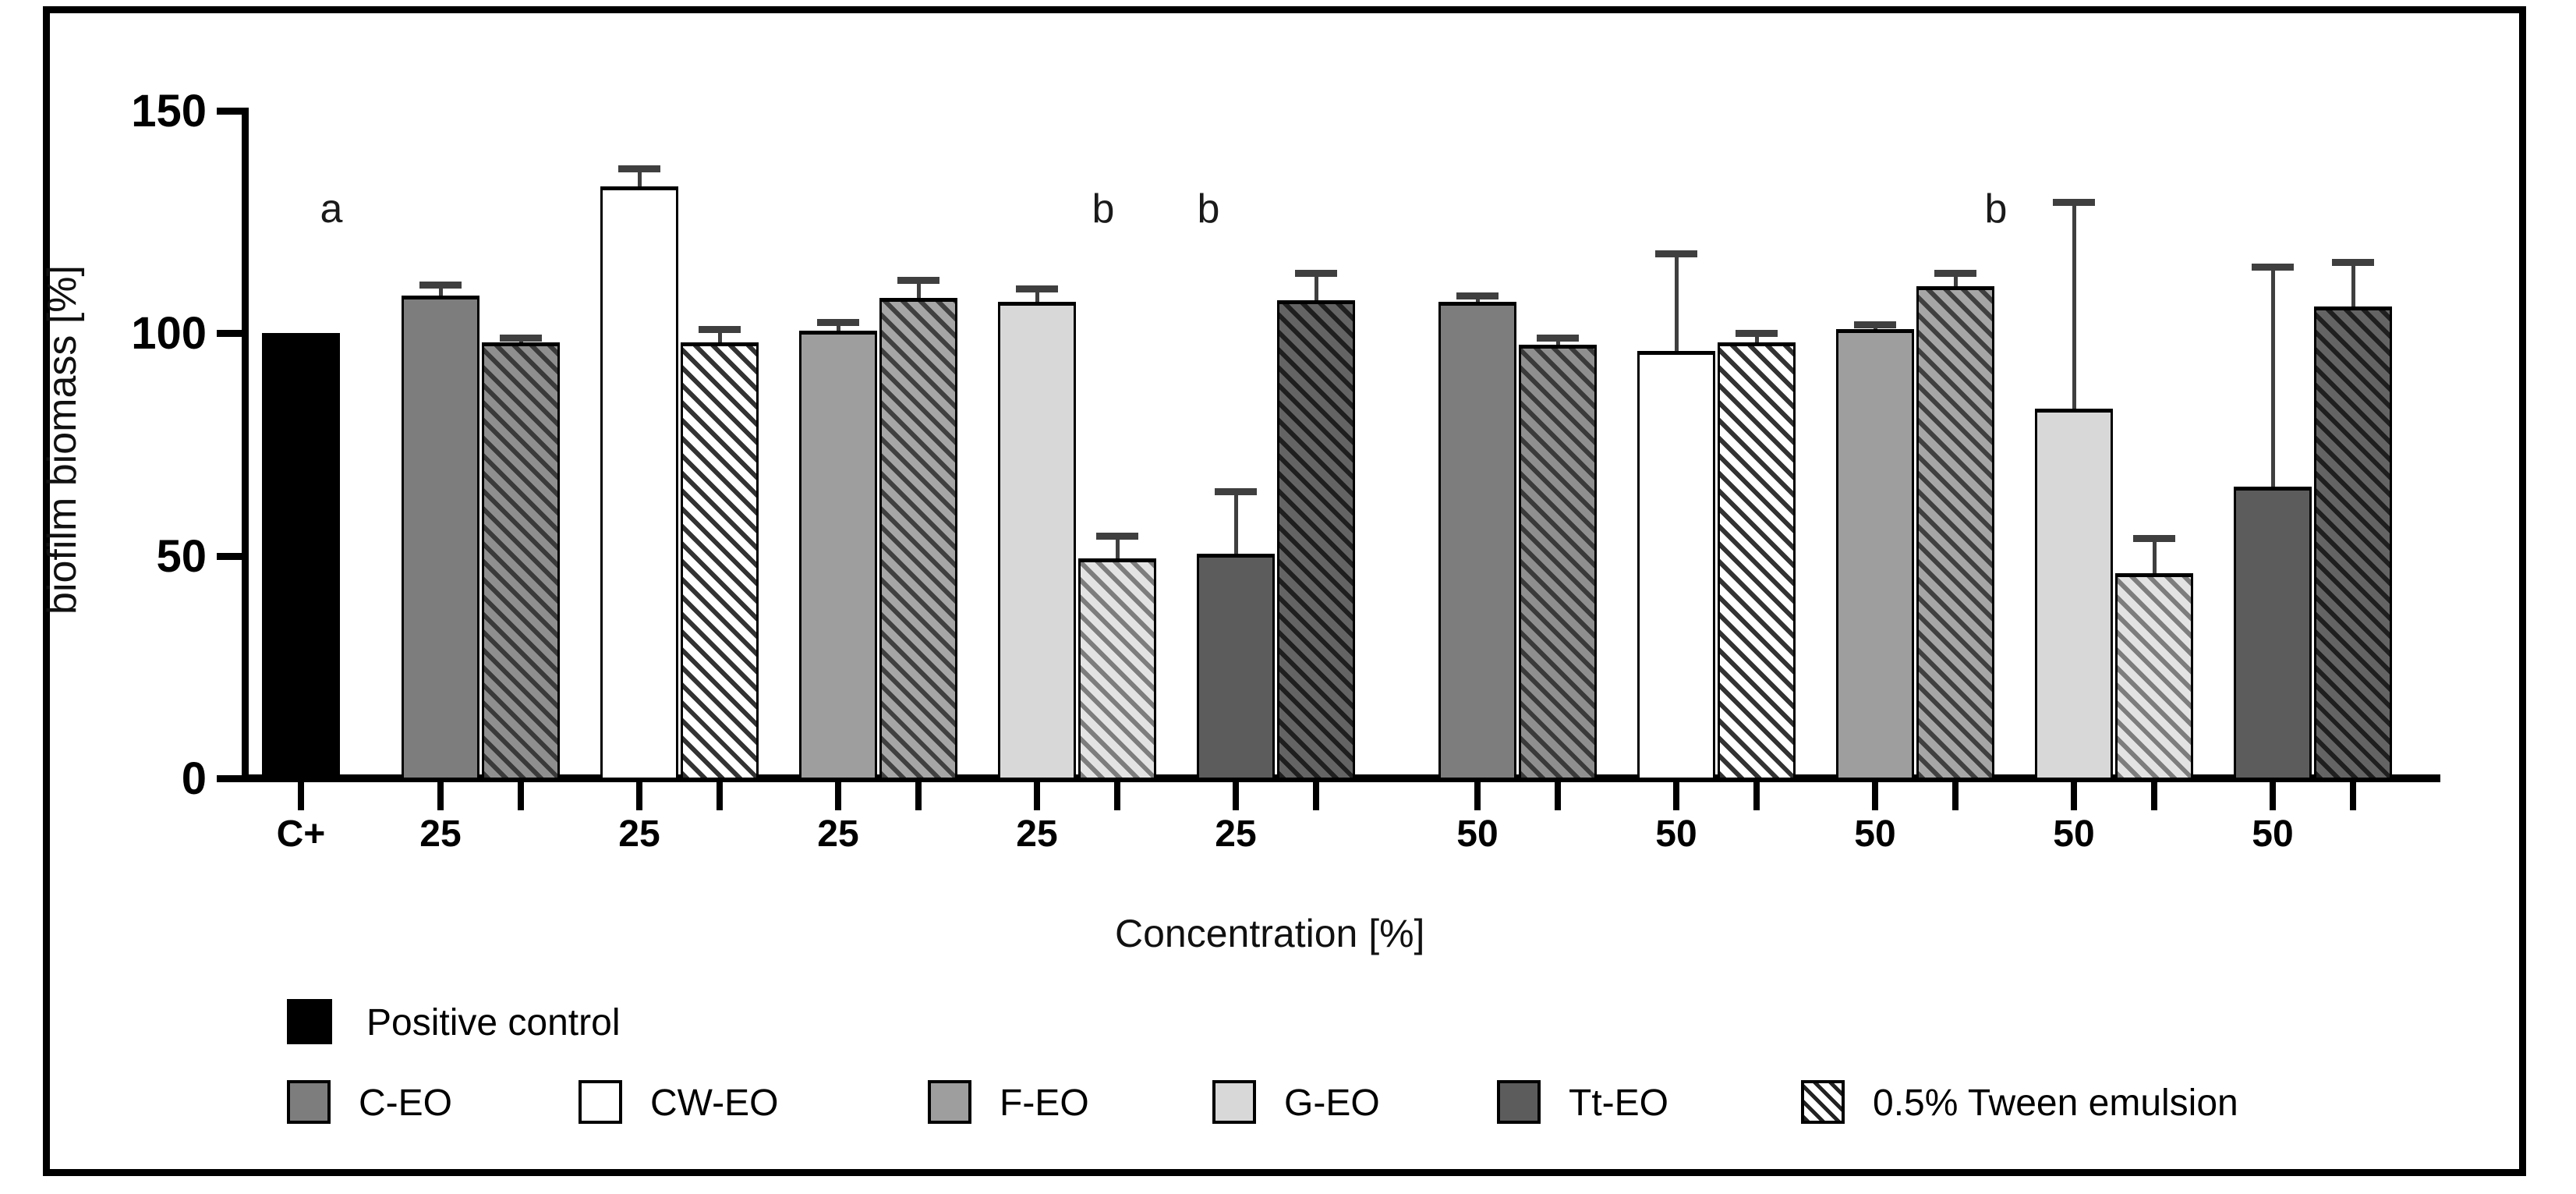 The height and width of the screenshot is (1194, 2576). Describe the element at coordinates (493, 1023) in the screenshot. I see `legend-label-positive-control: Positive control` at that location.